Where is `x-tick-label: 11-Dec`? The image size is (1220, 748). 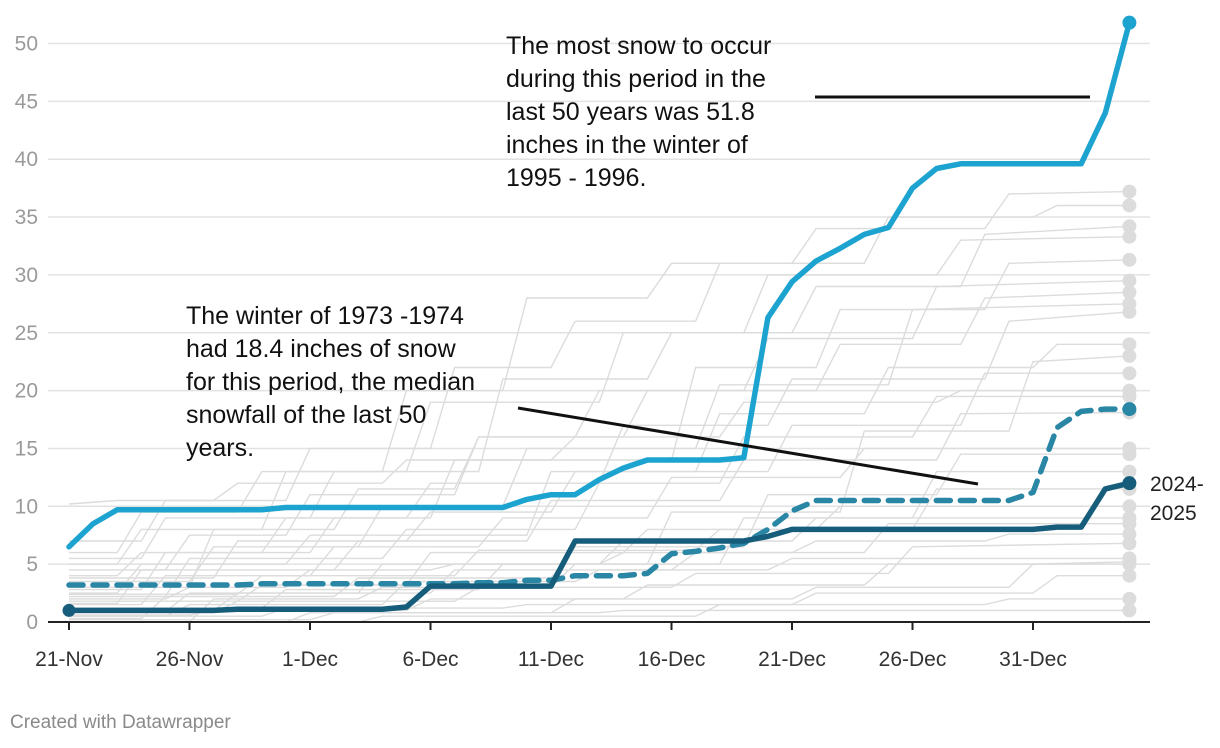 x-tick-label: 11-Dec is located at coordinates (551, 659).